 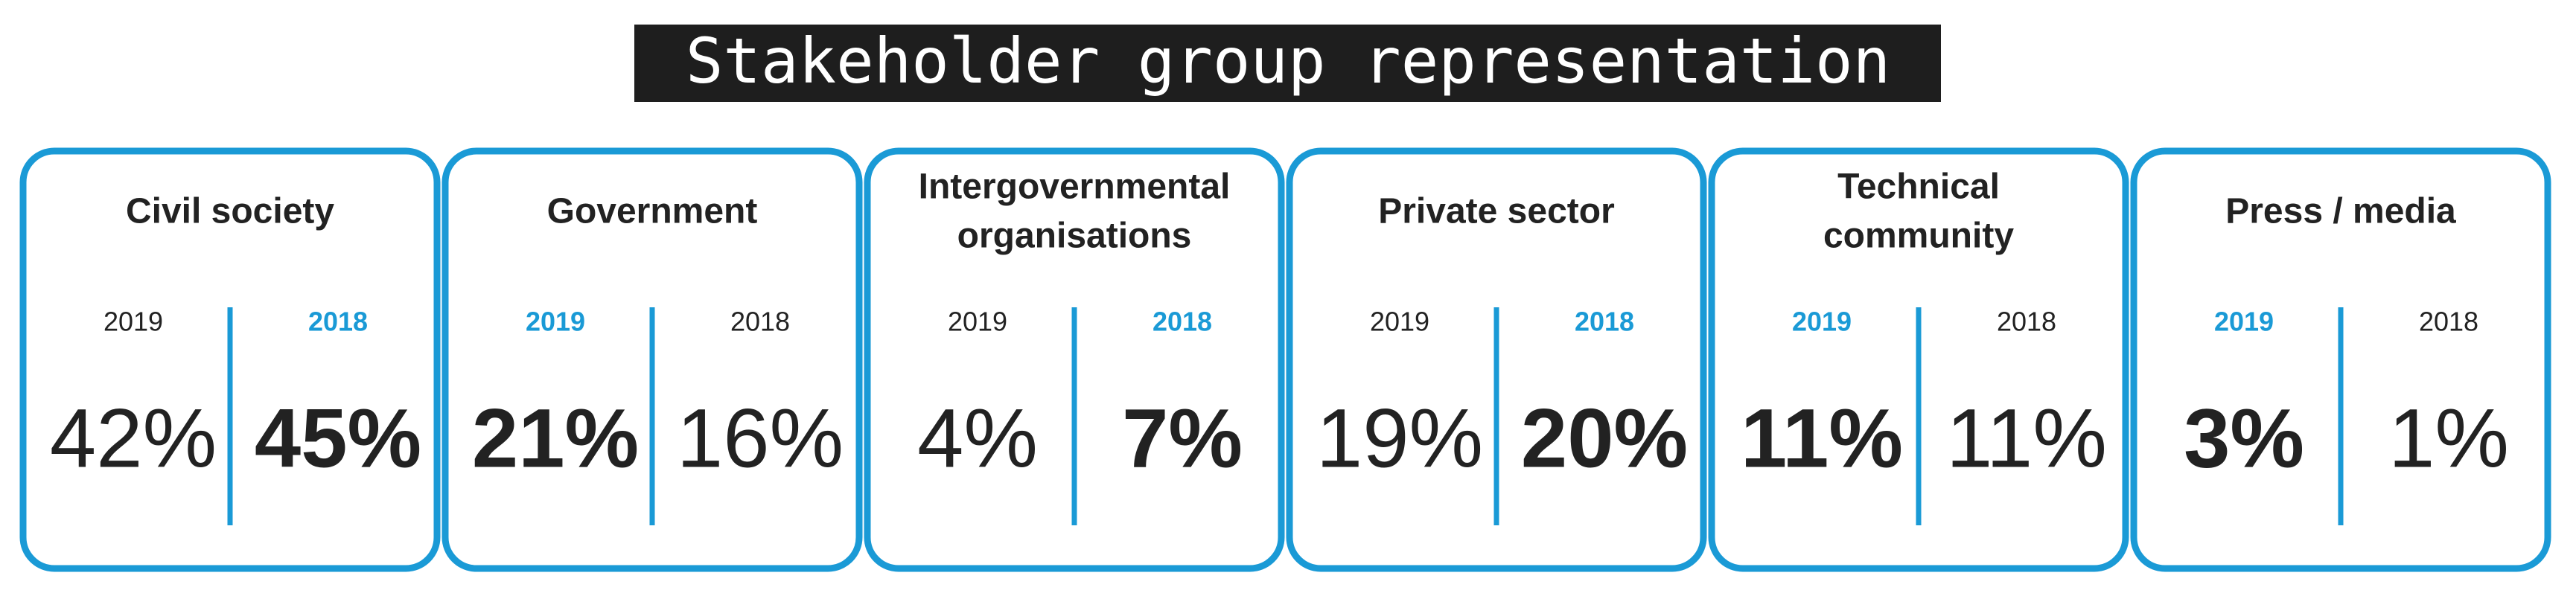 I want to click on percentage: 45%, so click(x=338, y=438).